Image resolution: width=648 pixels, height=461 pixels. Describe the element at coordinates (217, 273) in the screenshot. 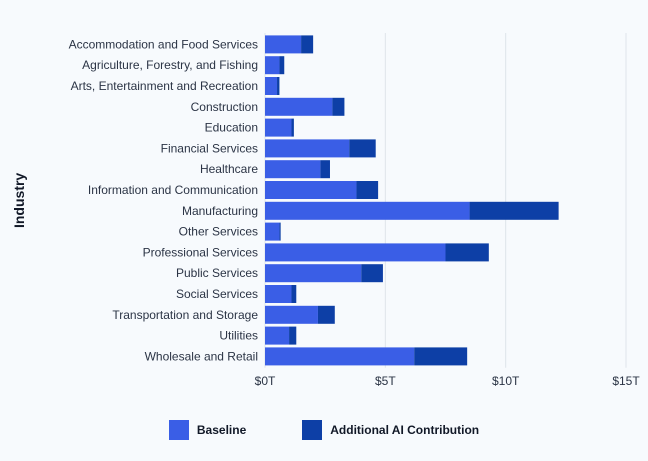

I see `y-tick-label: Public Services` at that location.